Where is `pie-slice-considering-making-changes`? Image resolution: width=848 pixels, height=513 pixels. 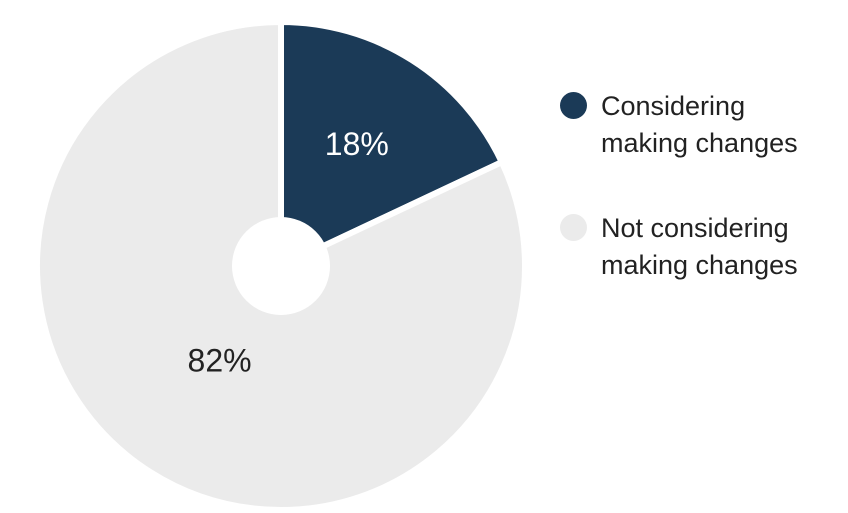
pie-slice-considering-making-changes is located at coordinates (392, 144).